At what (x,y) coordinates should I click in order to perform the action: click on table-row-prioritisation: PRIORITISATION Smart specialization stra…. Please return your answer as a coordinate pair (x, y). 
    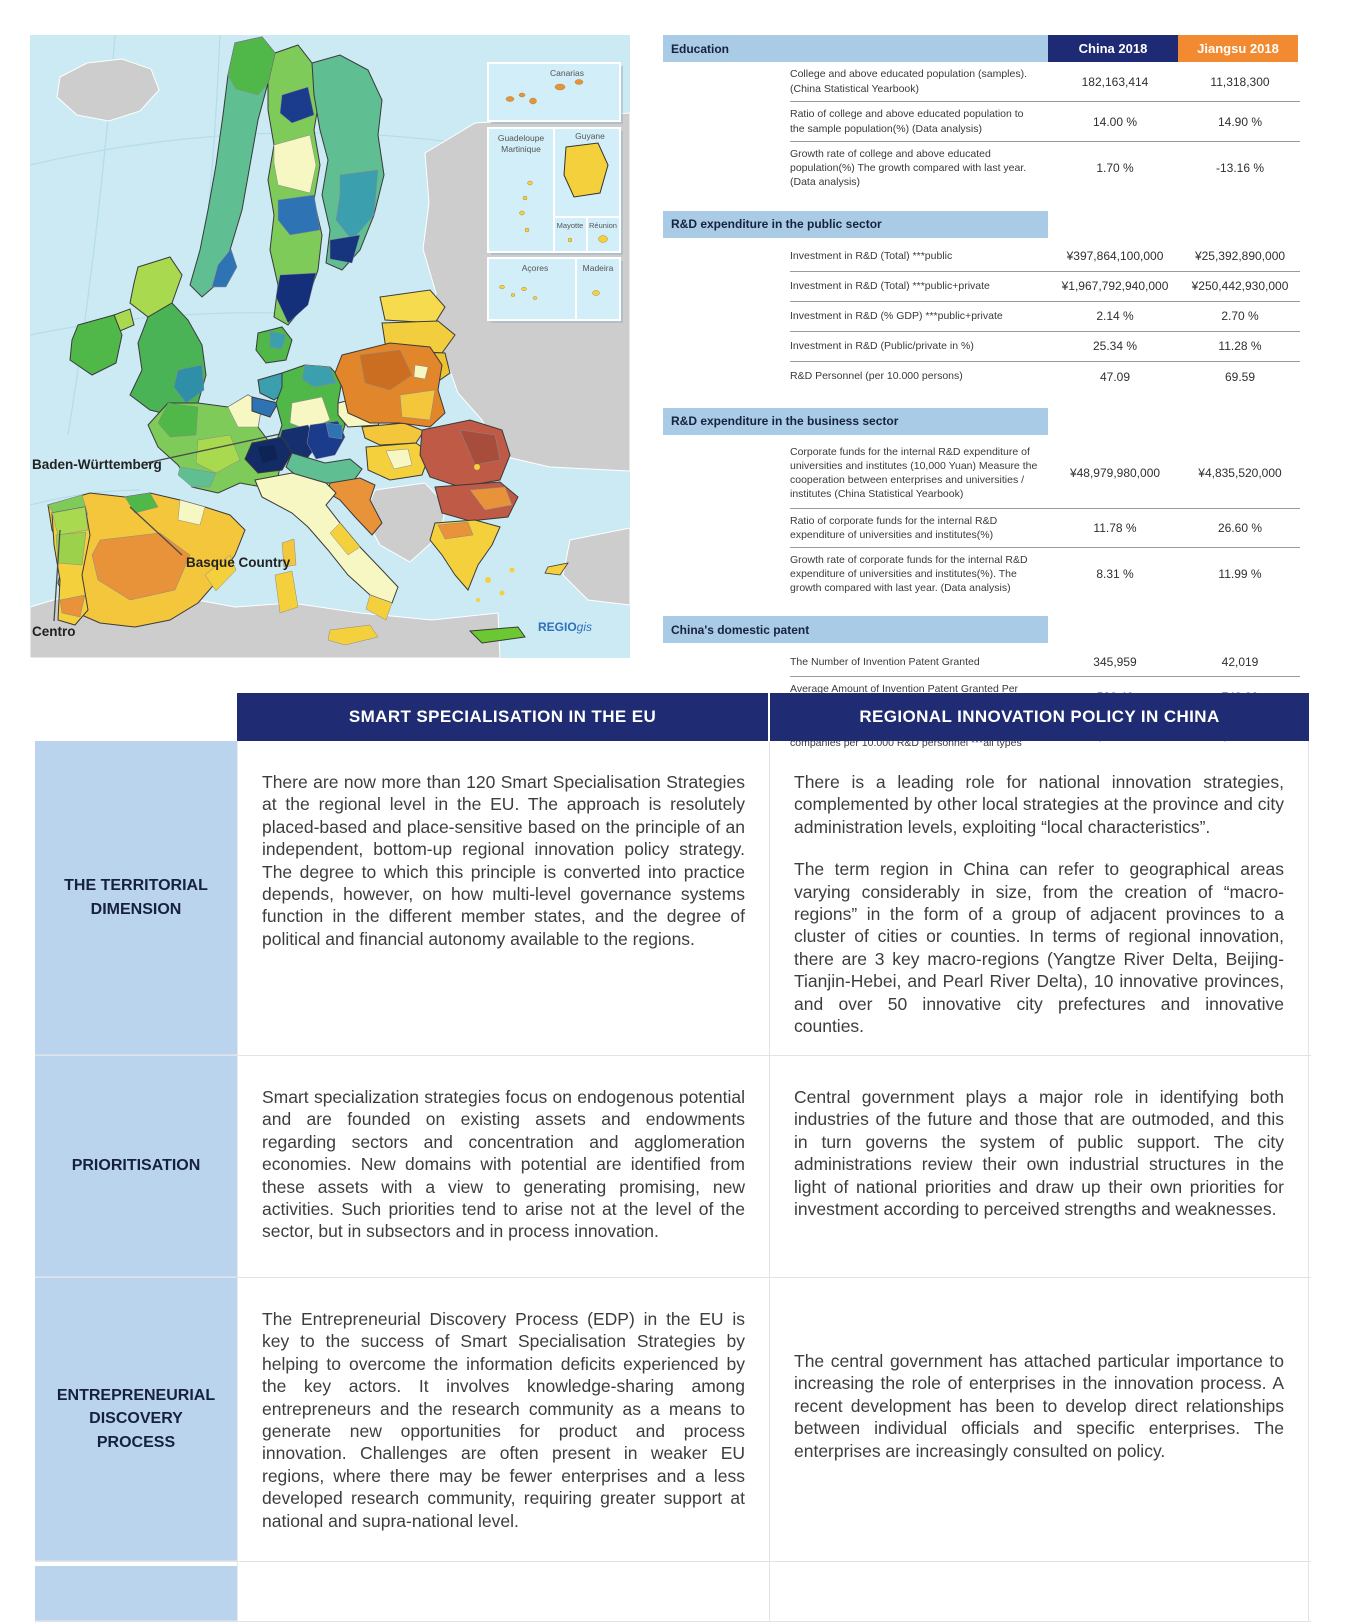
    Looking at the image, I should click on (673, 1167).